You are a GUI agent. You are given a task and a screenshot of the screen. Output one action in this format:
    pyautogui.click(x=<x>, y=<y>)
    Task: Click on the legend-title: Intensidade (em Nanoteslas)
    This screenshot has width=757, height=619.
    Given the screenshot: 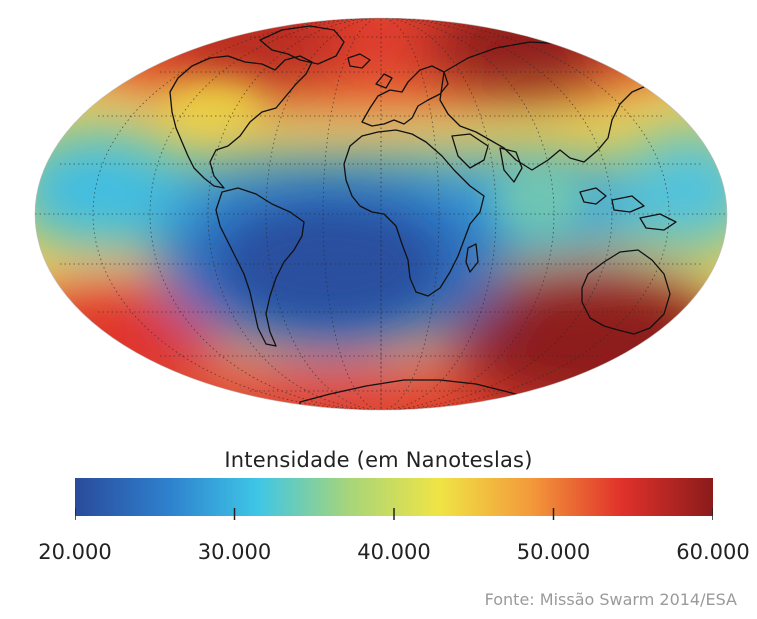 What is the action you would take?
    pyautogui.click(x=378, y=460)
    